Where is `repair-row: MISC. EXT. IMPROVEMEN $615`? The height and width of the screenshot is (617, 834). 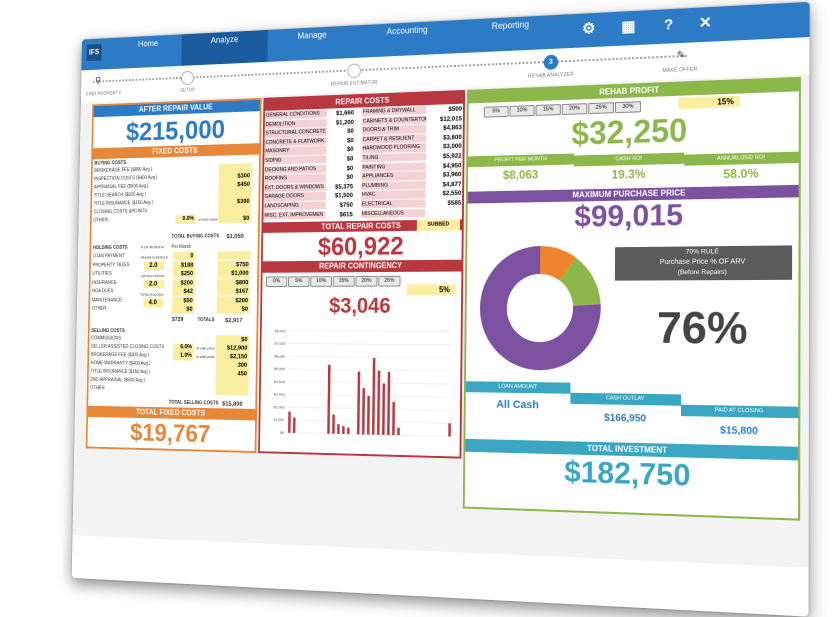
repair-row: MISC. EXT. IMPROVEMEN $615 is located at coordinates (312, 215).